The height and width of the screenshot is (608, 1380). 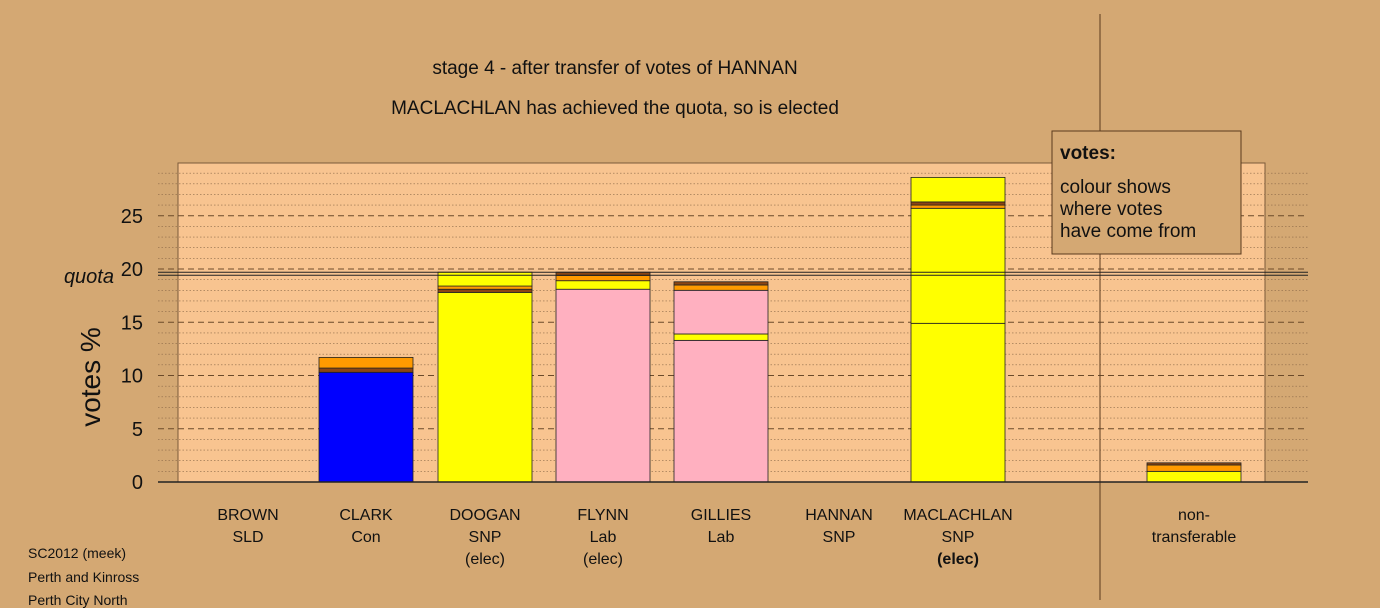 What do you see at coordinates (89, 277) in the screenshot?
I see `quota-label: quota` at bounding box center [89, 277].